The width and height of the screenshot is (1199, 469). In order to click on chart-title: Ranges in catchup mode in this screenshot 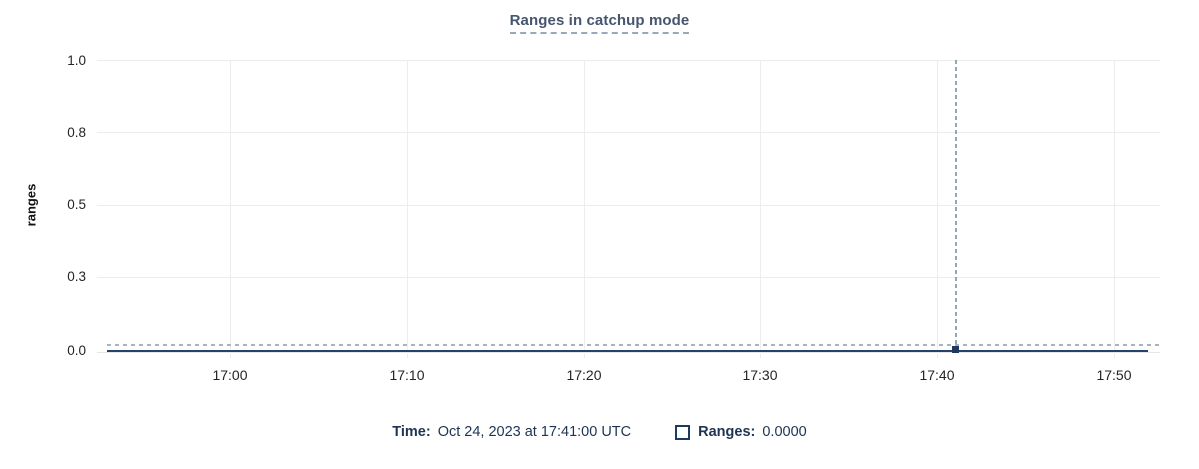, I will do `click(599, 23)`.